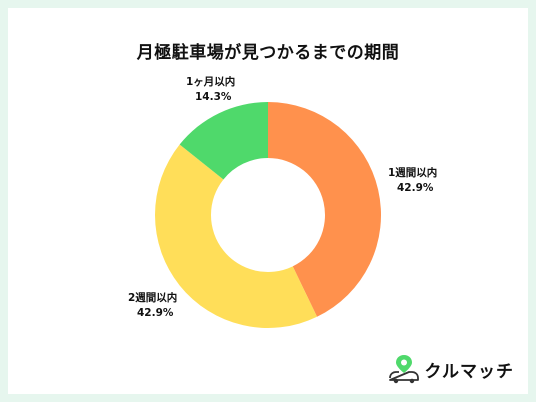 This screenshot has width=536, height=402. I want to click on chart-title: 月極駐車場が見つかるまでの期間, so click(268, 53).